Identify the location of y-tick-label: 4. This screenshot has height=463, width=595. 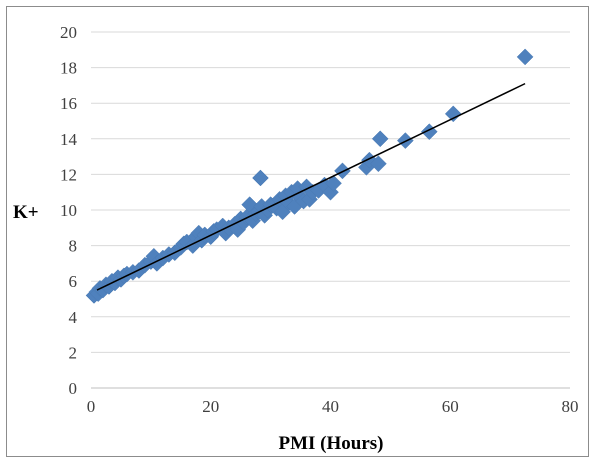
(73, 317).